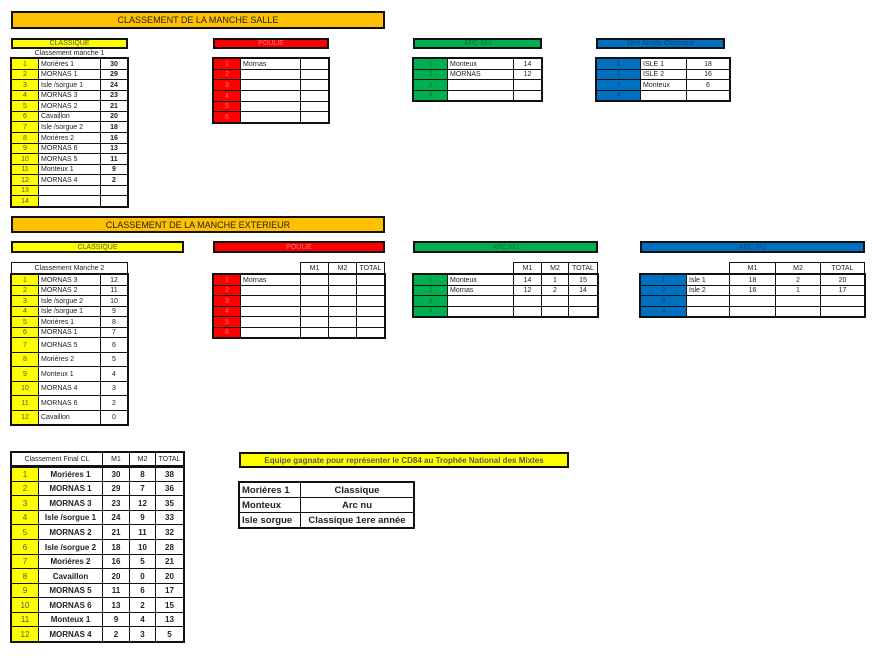 Image resolution: width=884 pixels, height=658 pixels. What do you see at coordinates (116, 576) in the screenshot?
I see `final-table-cell-m1: 20` at bounding box center [116, 576].